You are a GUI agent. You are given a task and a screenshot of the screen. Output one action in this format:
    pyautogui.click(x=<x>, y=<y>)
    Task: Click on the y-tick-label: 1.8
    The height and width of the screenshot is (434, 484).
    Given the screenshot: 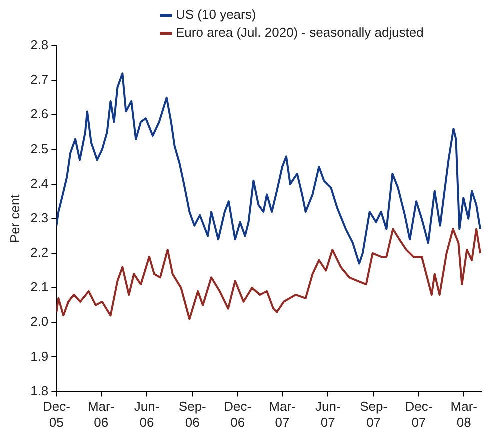 What is the action you would take?
    pyautogui.click(x=39, y=390)
    